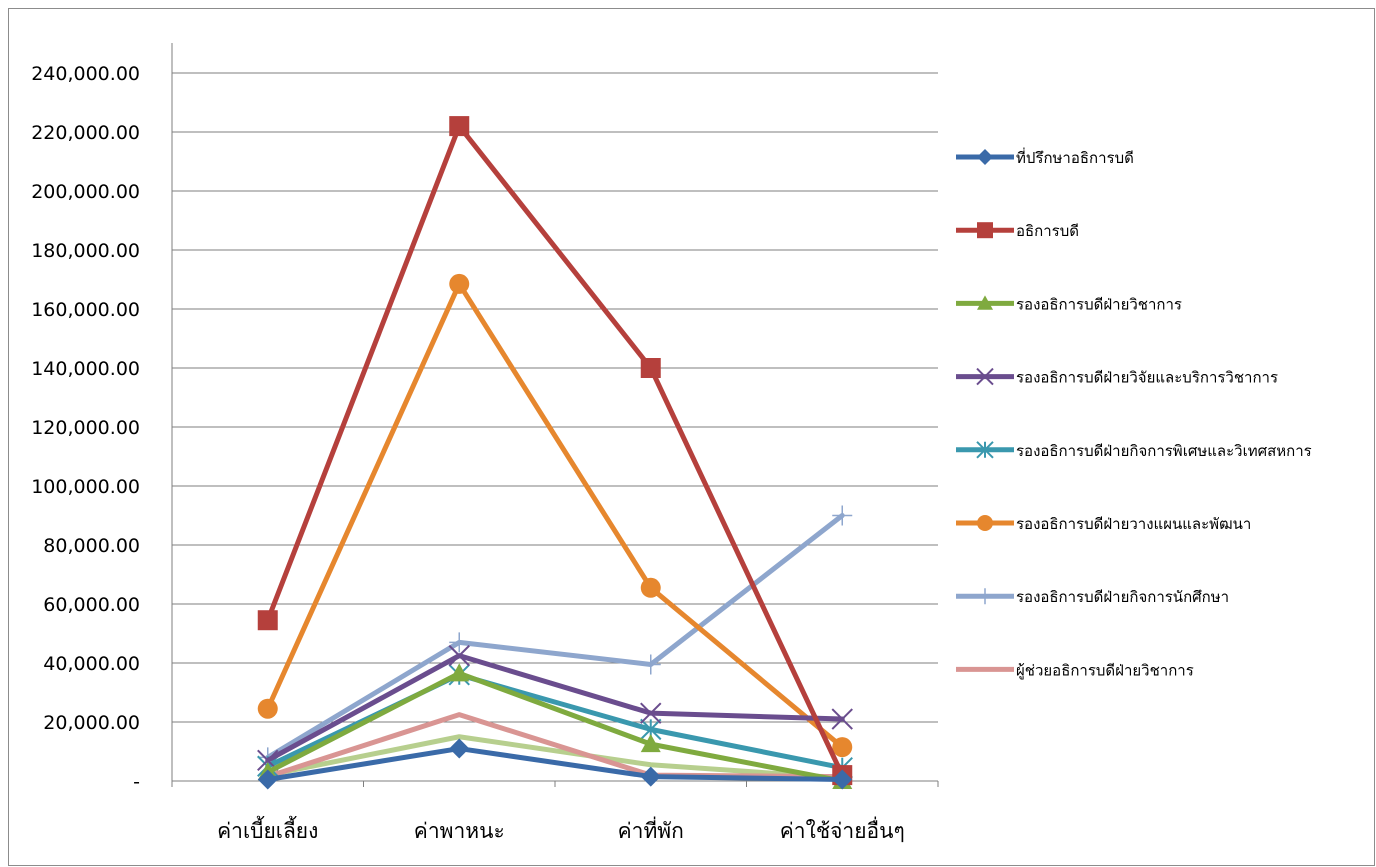 The width and height of the screenshot is (1376, 867). I want to click on legend-label: ที่ปรึกษาอธิการบดี, so click(1075, 157).